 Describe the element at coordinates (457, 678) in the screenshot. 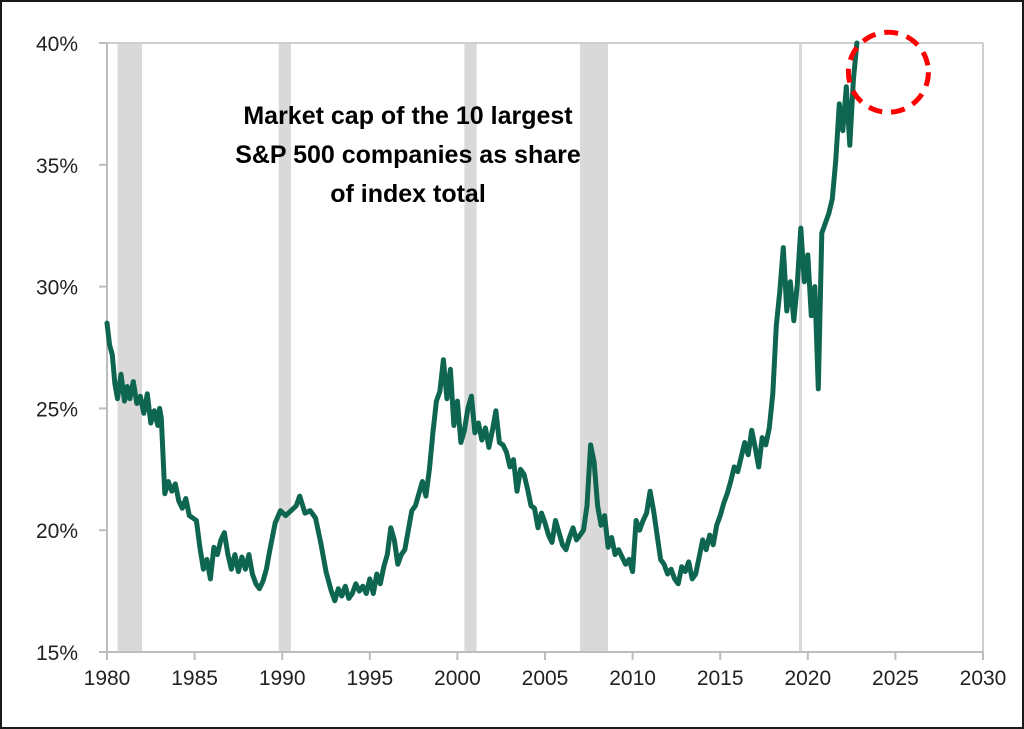

I see `x-tick-label: 2000` at that location.